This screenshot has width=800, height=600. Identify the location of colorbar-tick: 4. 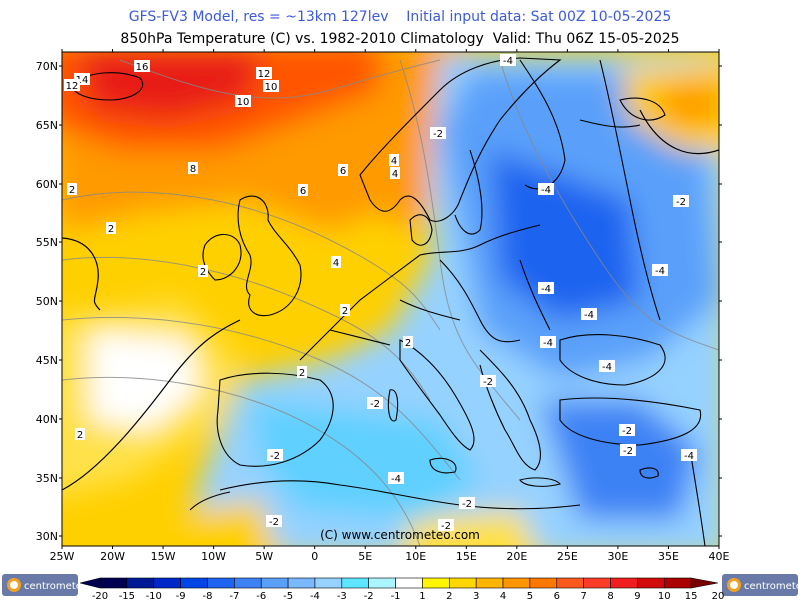
(503, 595).